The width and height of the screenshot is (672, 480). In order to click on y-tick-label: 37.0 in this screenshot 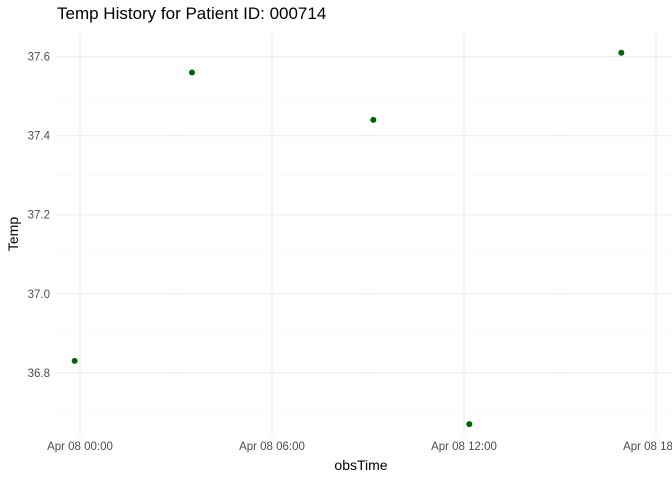, I will do `click(39, 295)`.